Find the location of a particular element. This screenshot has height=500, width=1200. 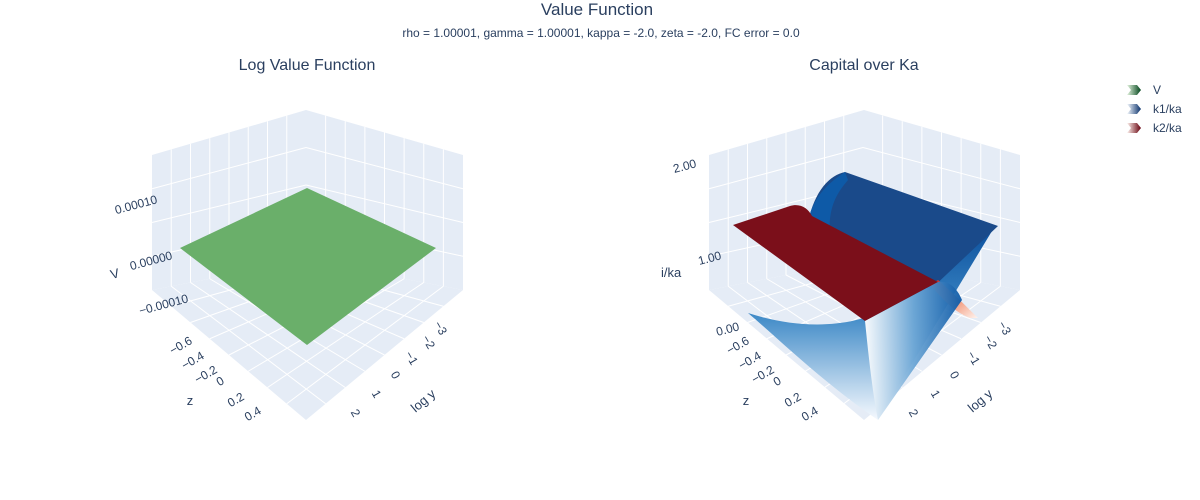

right-ztick: 1.00 is located at coordinates (710, 258).